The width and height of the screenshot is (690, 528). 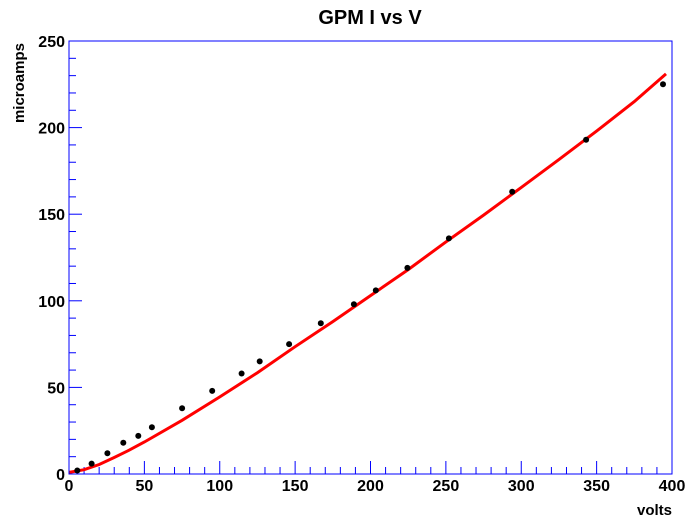 I want to click on x-tick-label: 200, so click(x=370, y=486).